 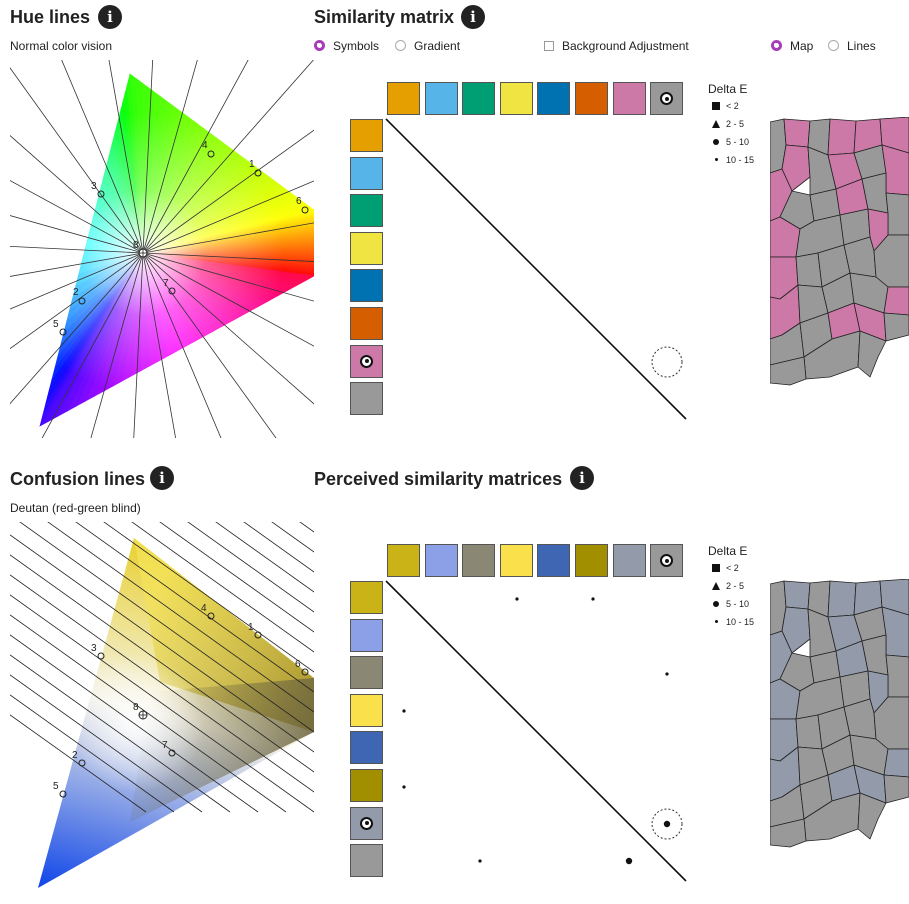 I want to click on gradient-radio-label: Gradient, so click(x=437, y=46).